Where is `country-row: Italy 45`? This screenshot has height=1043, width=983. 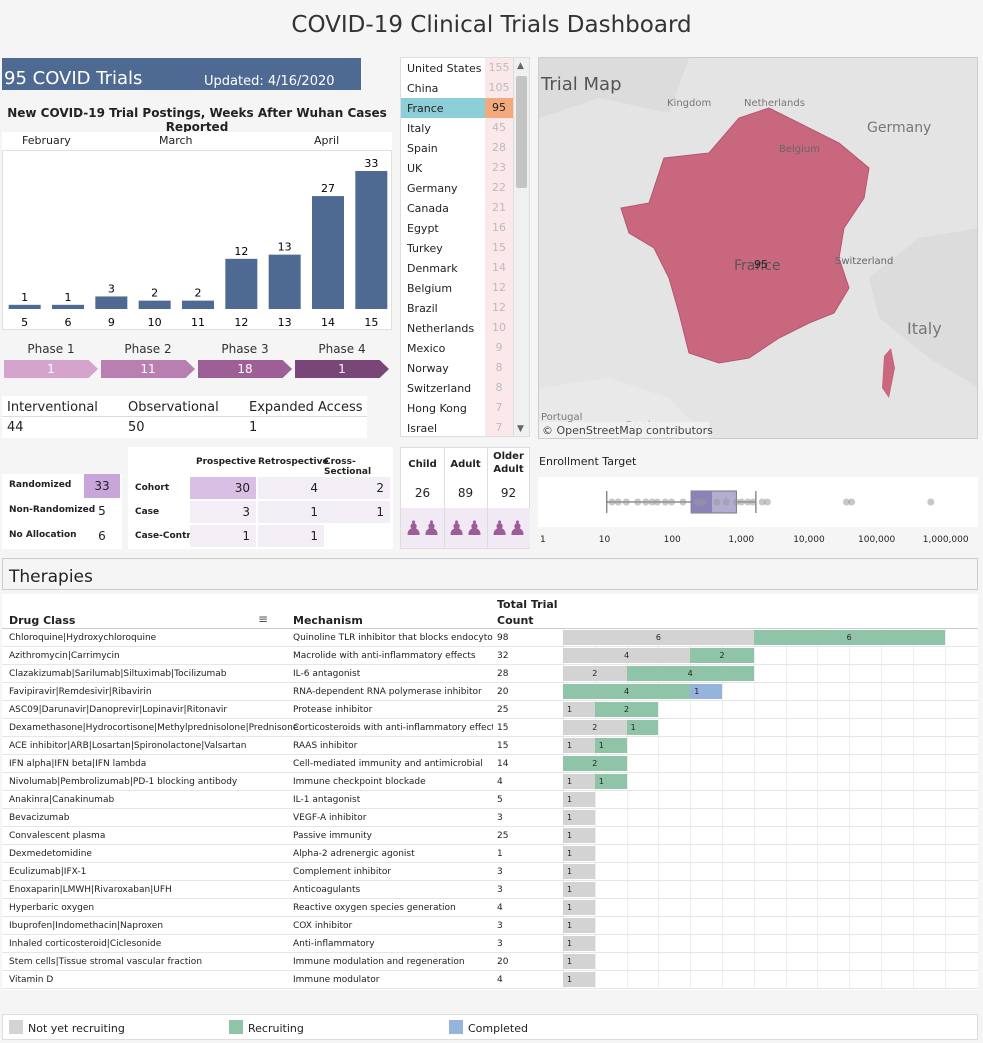
country-row: Italy 45 is located at coordinates (457, 128).